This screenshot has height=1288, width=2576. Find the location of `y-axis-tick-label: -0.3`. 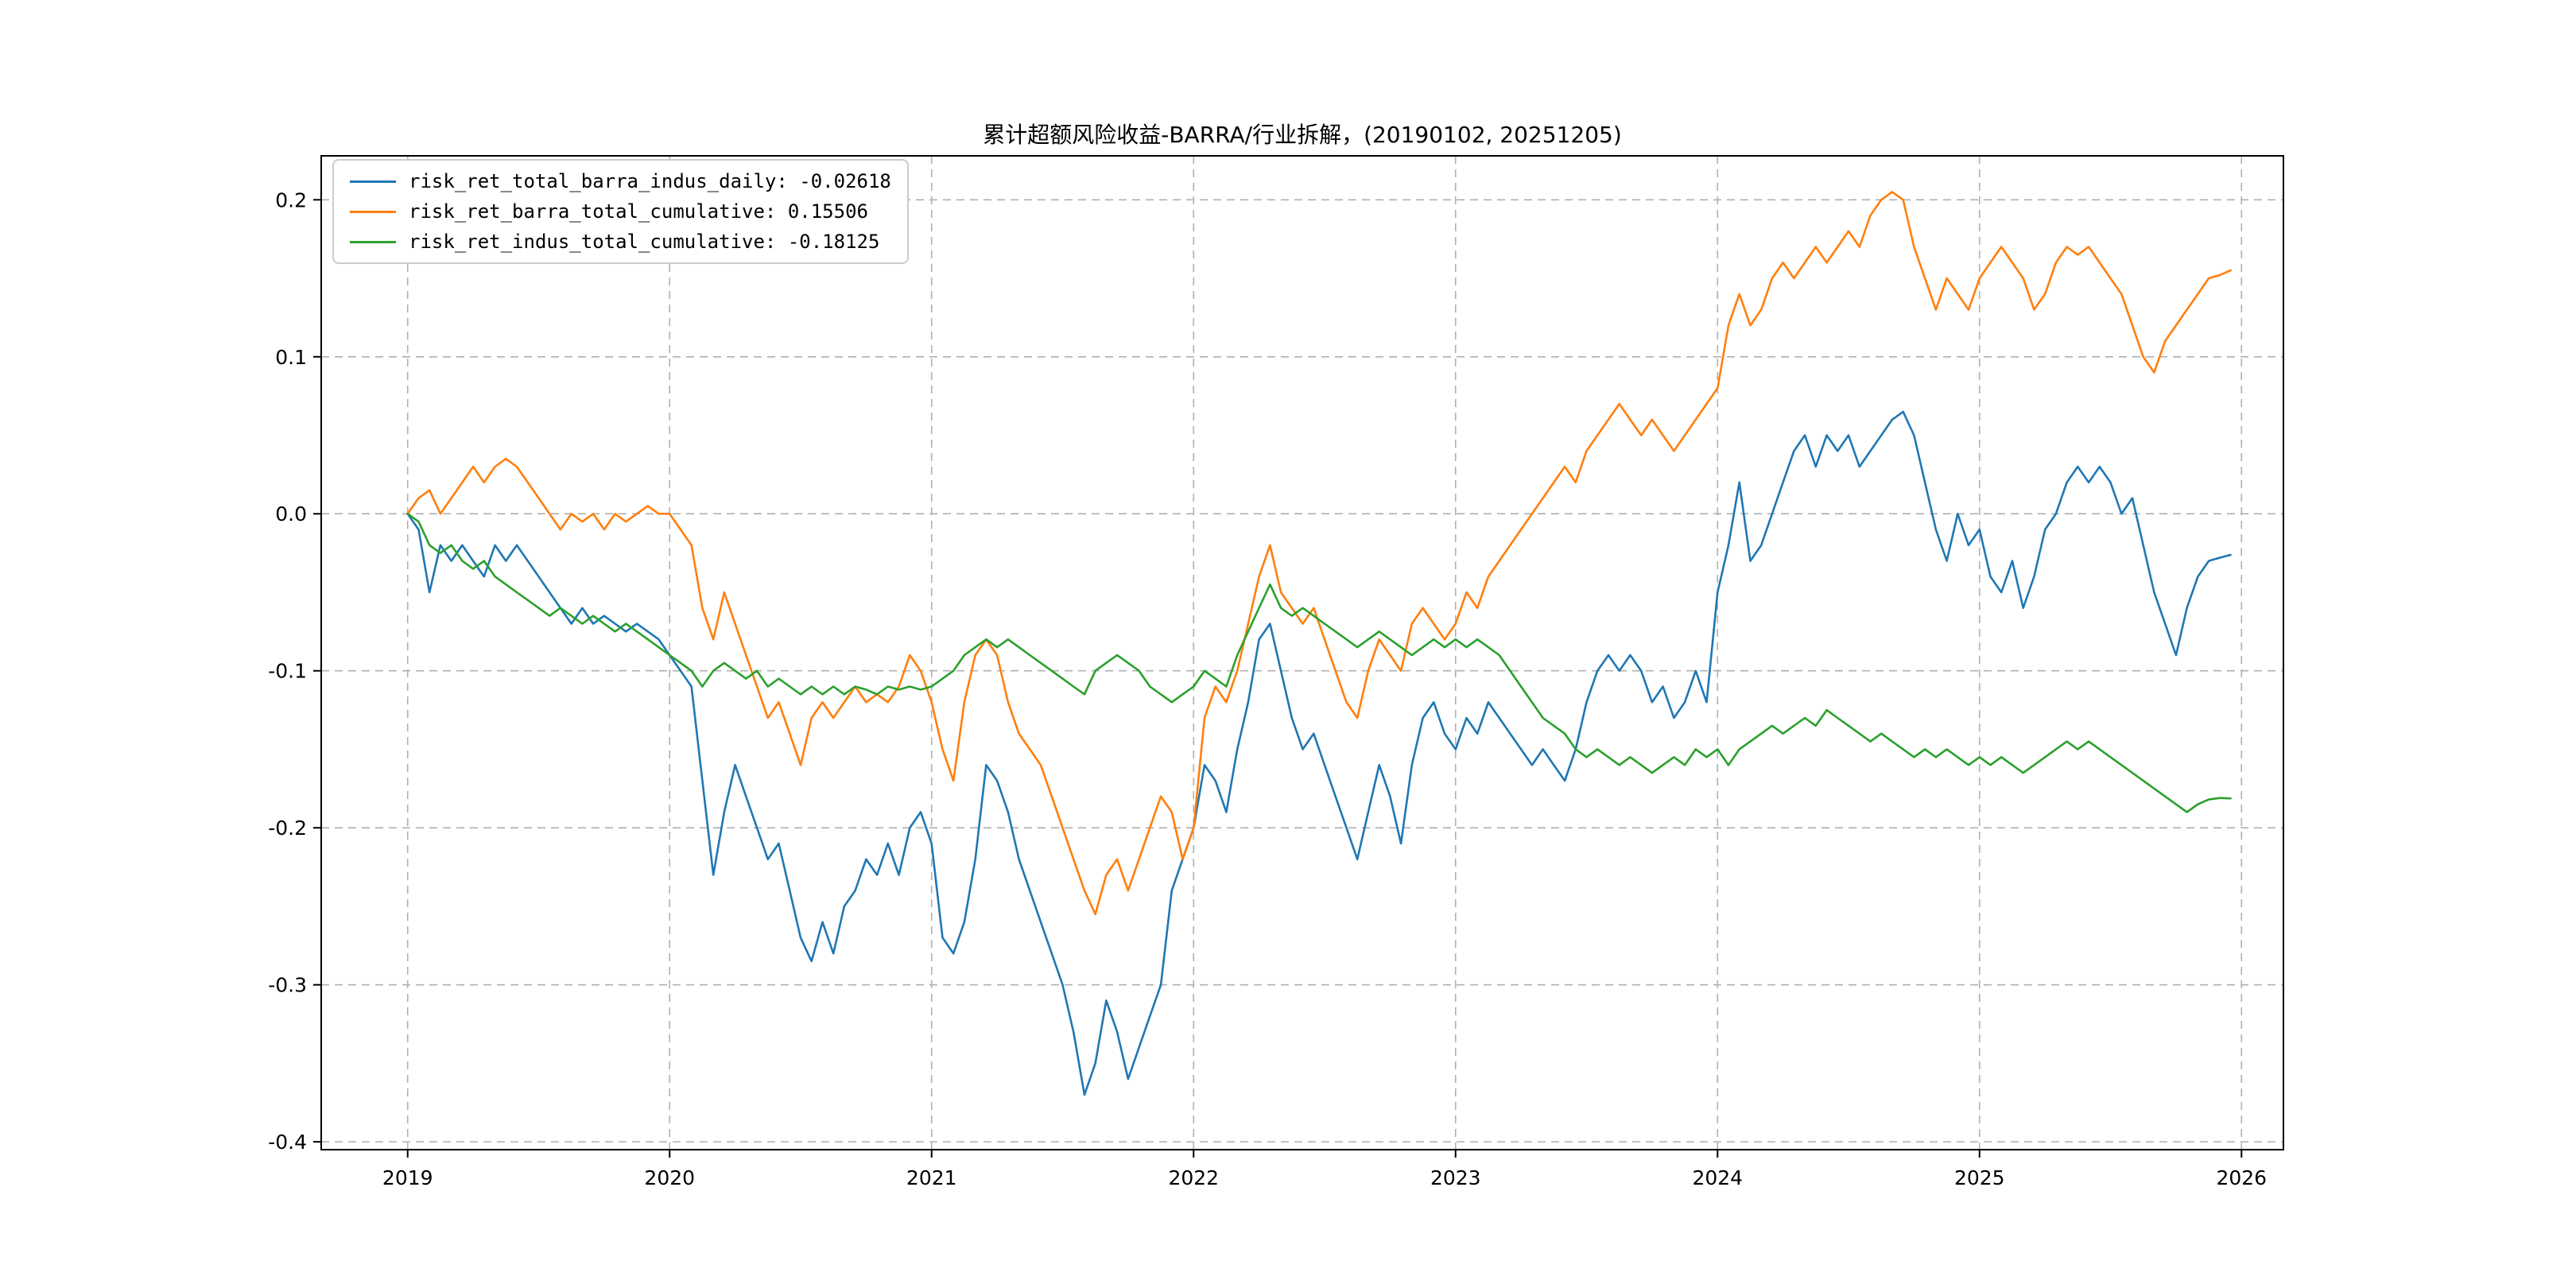

y-axis-tick-label: -0.3 is located at coordinates (287, 986).